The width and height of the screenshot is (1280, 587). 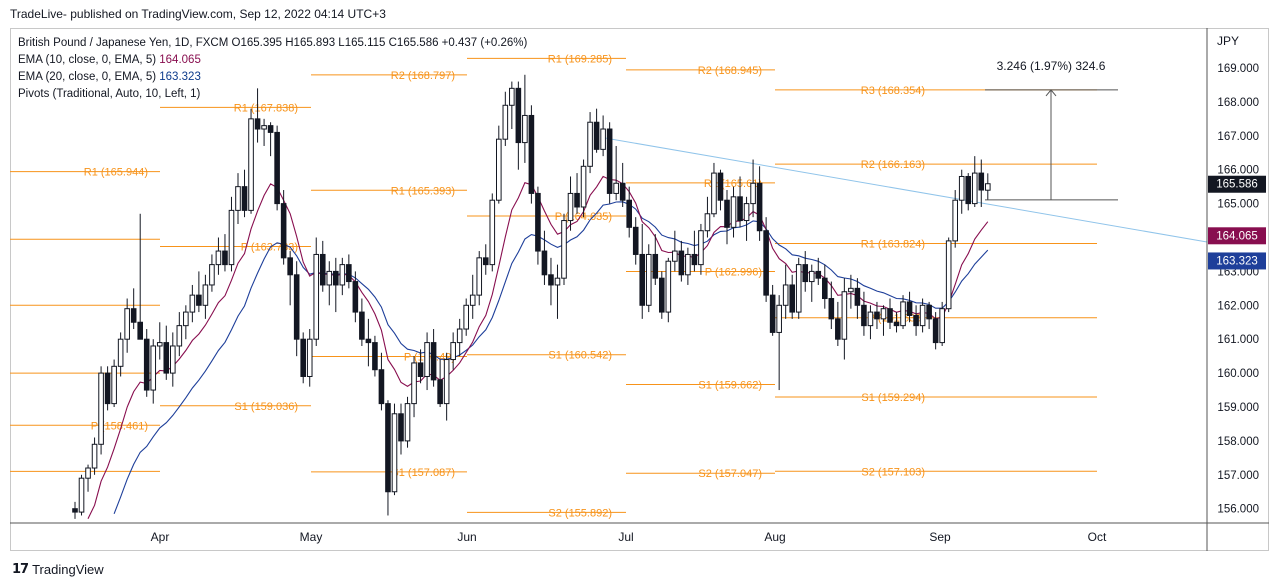 I want to click on pivot-label: S1 (157.087), so click(x=423, y=473).